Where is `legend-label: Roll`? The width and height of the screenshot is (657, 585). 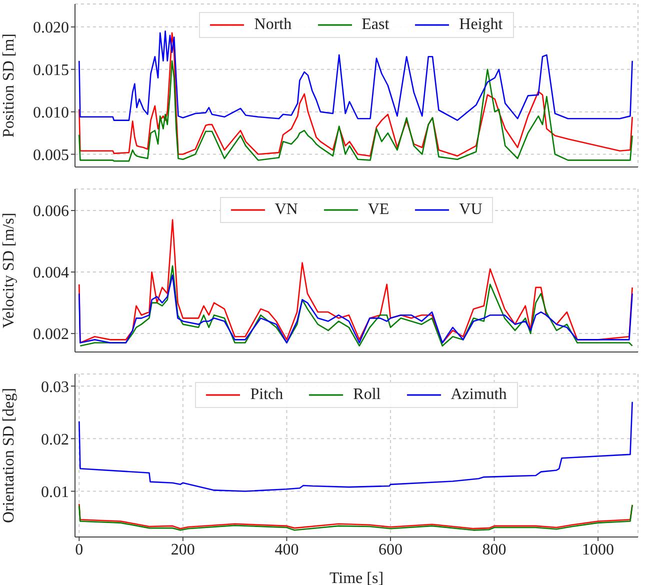
legend-label: Roll is located at coordinates (367, 395).